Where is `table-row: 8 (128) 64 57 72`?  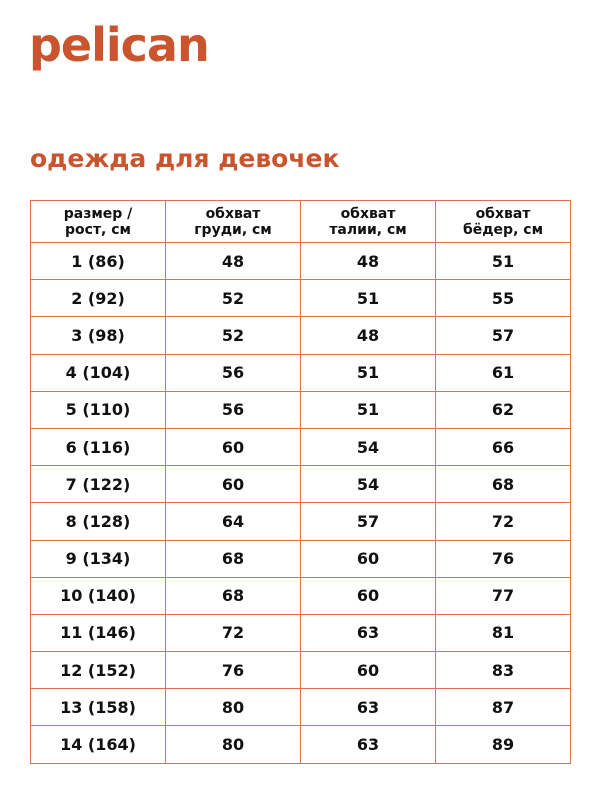
table-row: 8 (128) 64 57 72 is located at coordinates (300, 521).